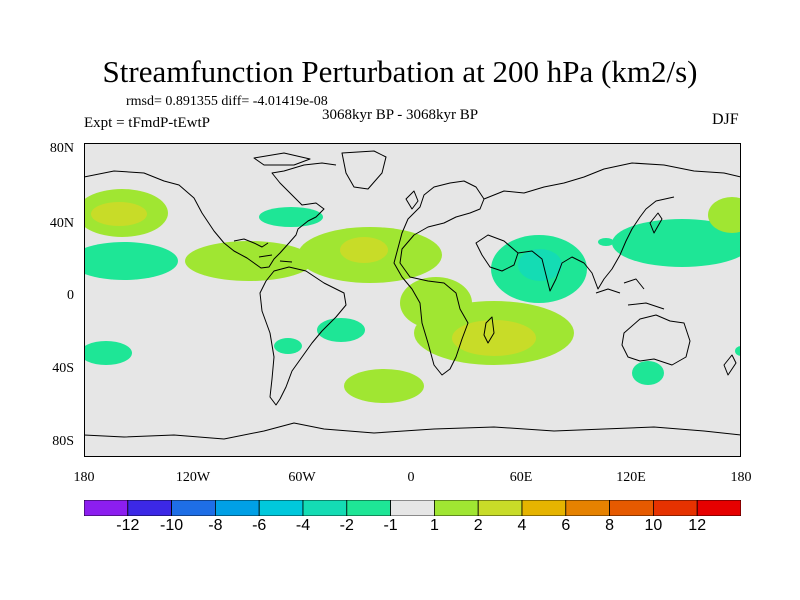 Image resolution: width=800 pixels, height=600 pixels. What do you see at coordinates (282, 159) in the screenshot?
I see `arctic-islands` at bounding box center [282, 159].